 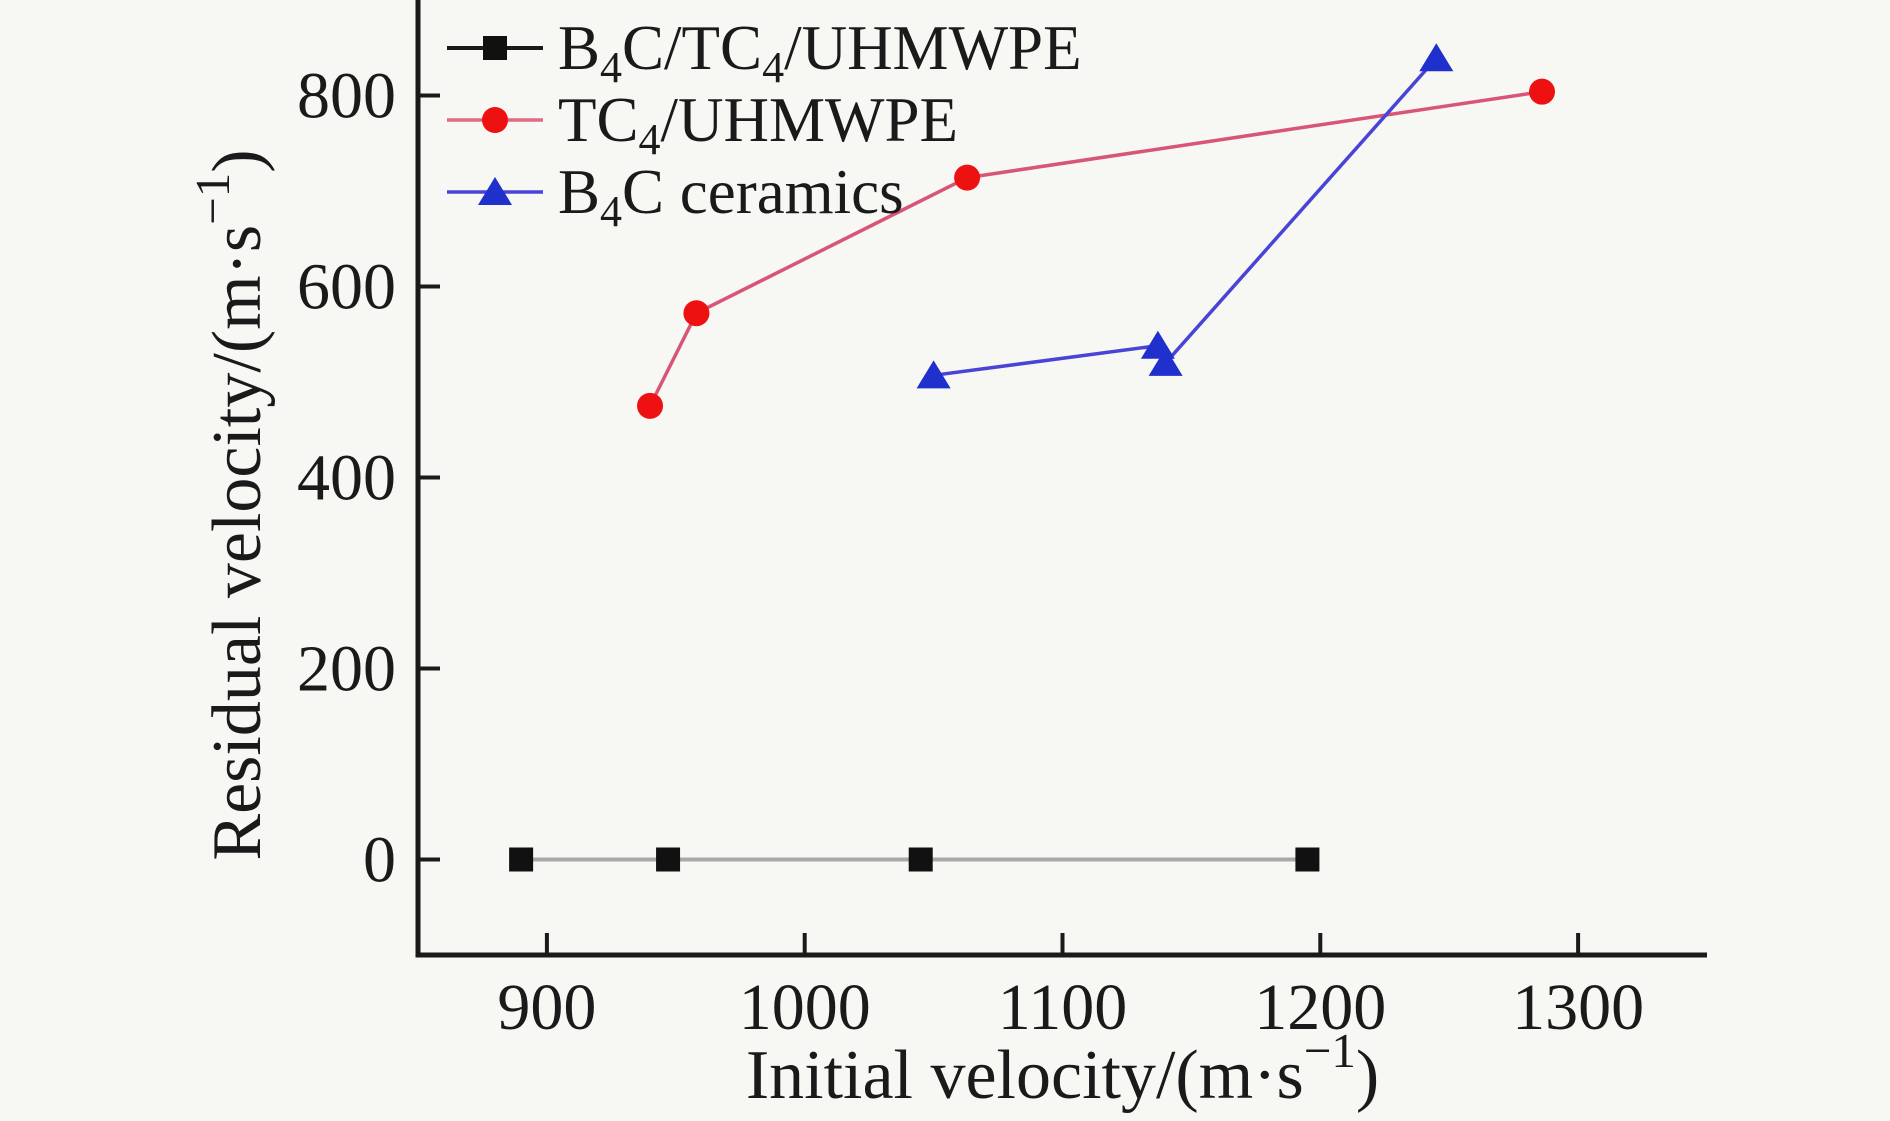 What do you see at coordinates (346, 95) in the screenshot?
I see `y-tick-label: 800` at bounding box center [346, 95].